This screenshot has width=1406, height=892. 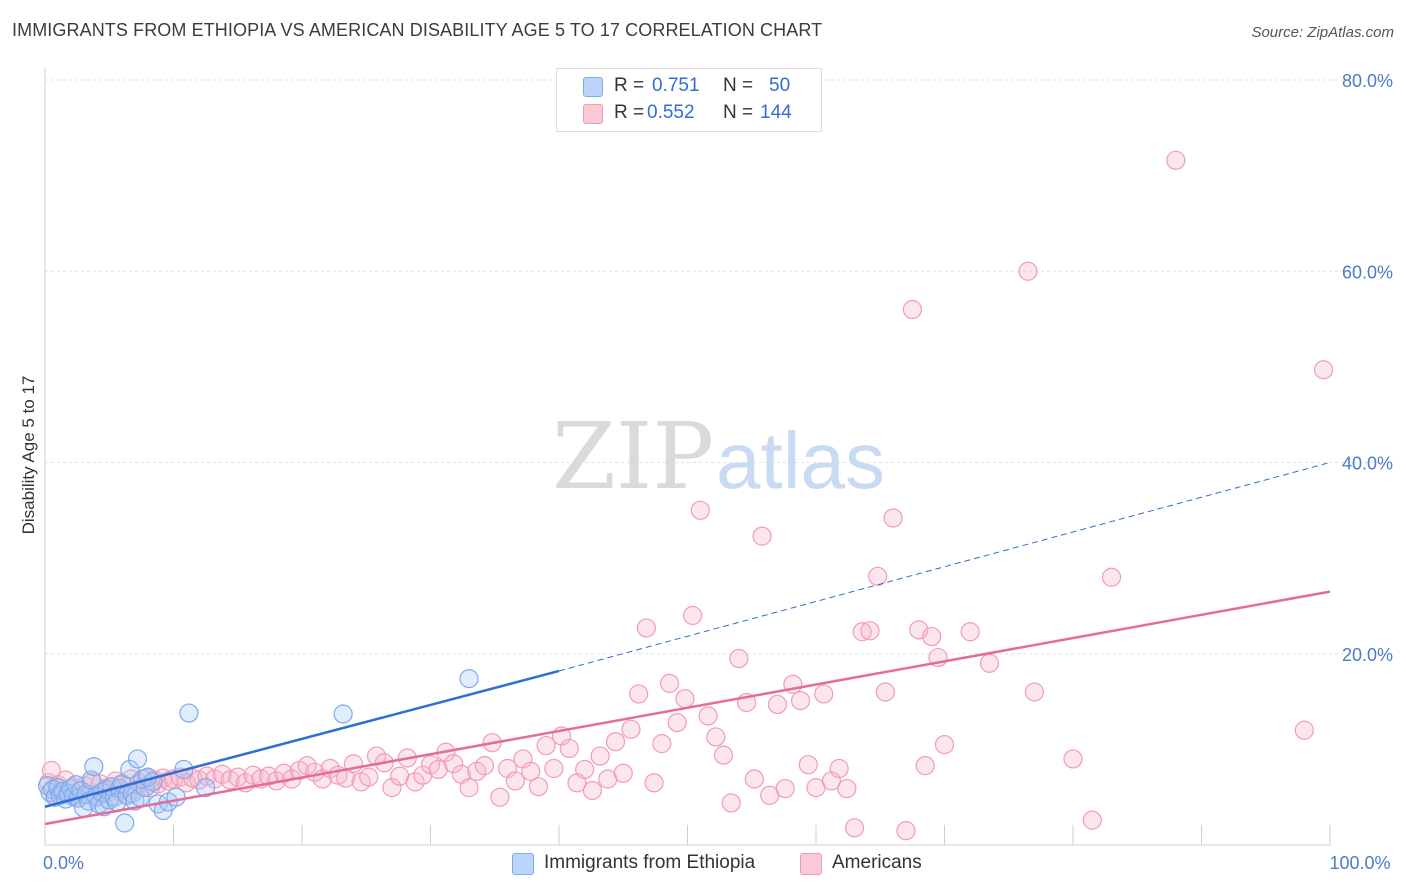 What do you see at coordinates (780, 85) in the screenshot?
I see `legend-n-value: 50` at bounding box center [780, 85].